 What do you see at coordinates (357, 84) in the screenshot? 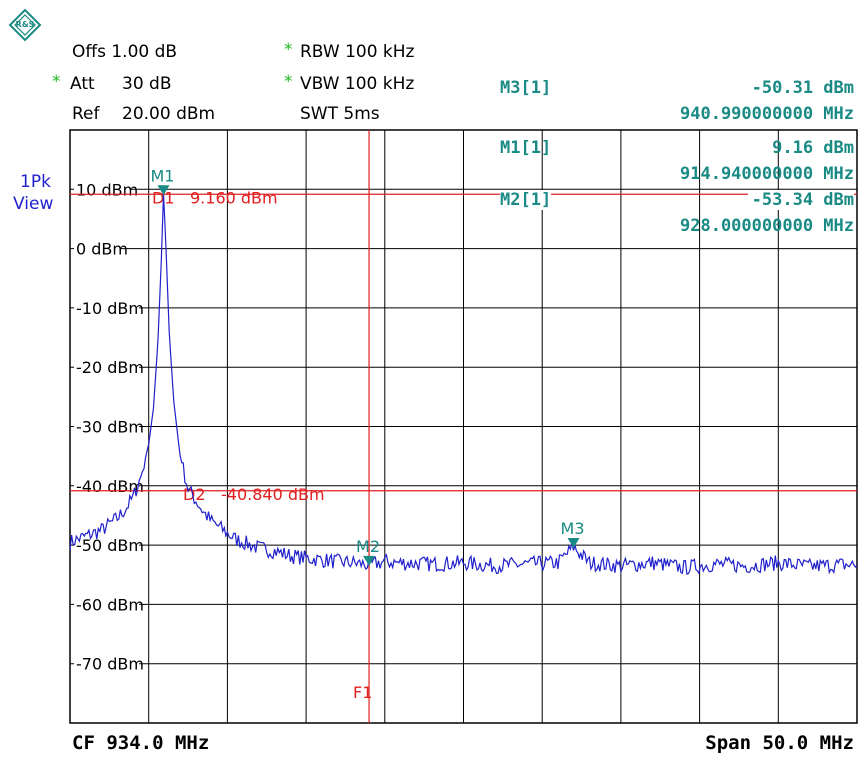
I see `vbw-setting: VBW 100 kHz` at bounding box center [357, 84].